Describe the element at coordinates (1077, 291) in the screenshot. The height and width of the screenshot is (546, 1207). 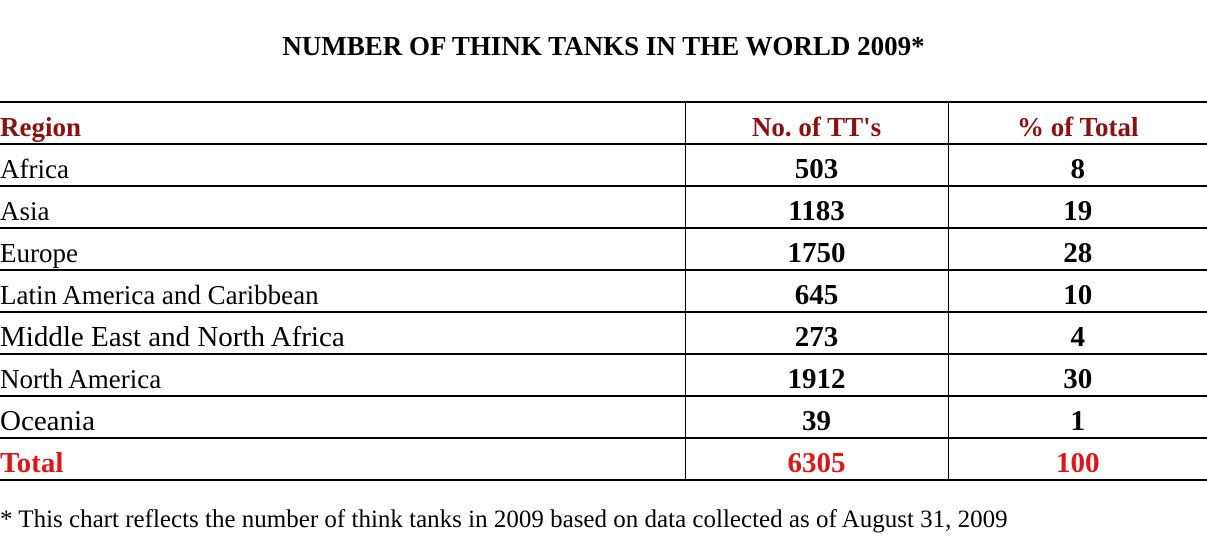
I see `percent-cell: 10` at that location.